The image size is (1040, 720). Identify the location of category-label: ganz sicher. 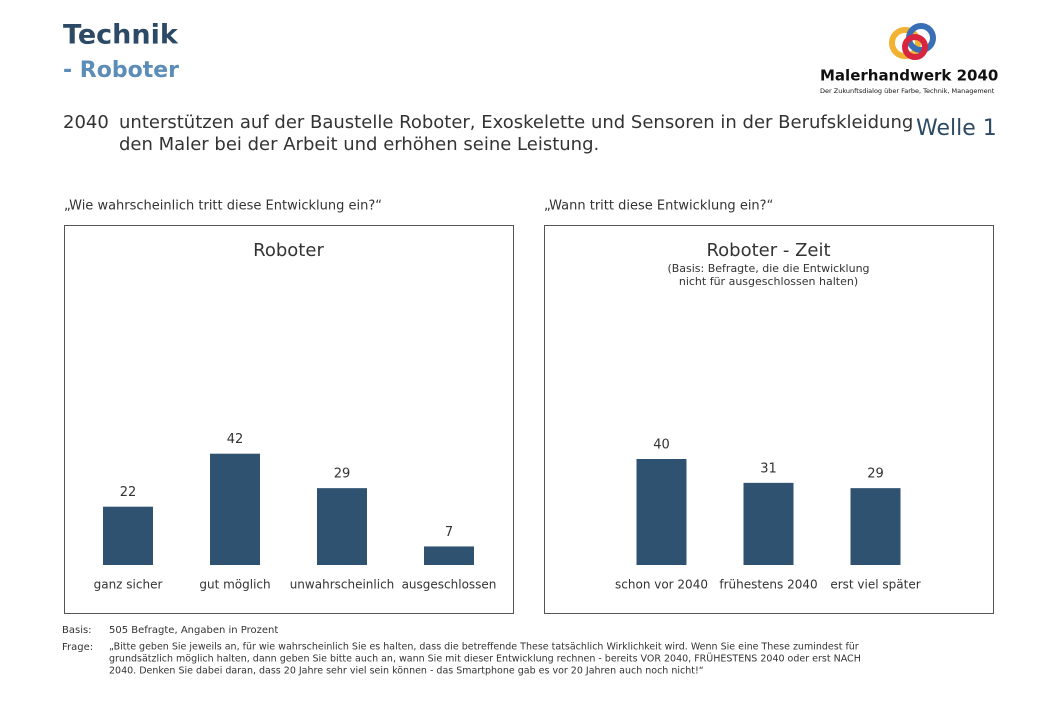
(128, 585).